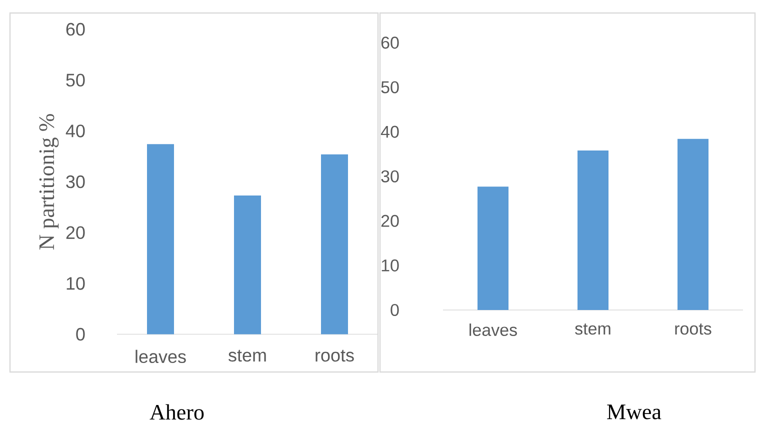 The width and height of the screenshot is (761, 441). What do you see at coordinates (177, 412) in the screenshot?
I see `text: Ahero` at bounding box center [177, 412].